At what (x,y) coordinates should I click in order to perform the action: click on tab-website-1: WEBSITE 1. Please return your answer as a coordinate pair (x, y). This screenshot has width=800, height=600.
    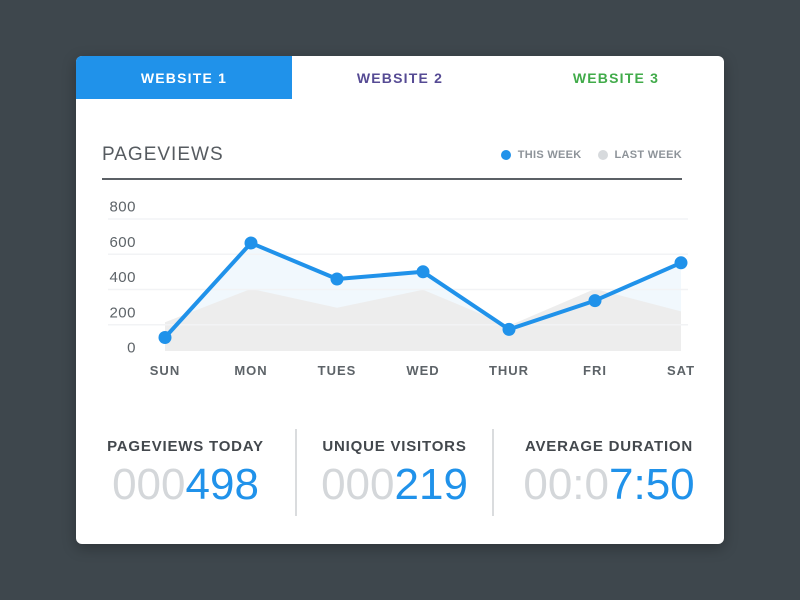
    Looking at the image, I should click on (184, 77).